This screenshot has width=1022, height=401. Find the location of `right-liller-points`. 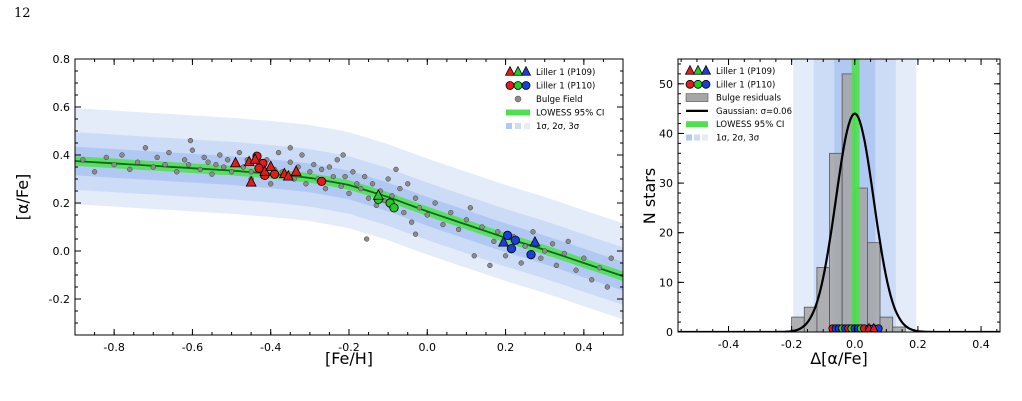

right-liller-points is located at coordinates (855, 327).